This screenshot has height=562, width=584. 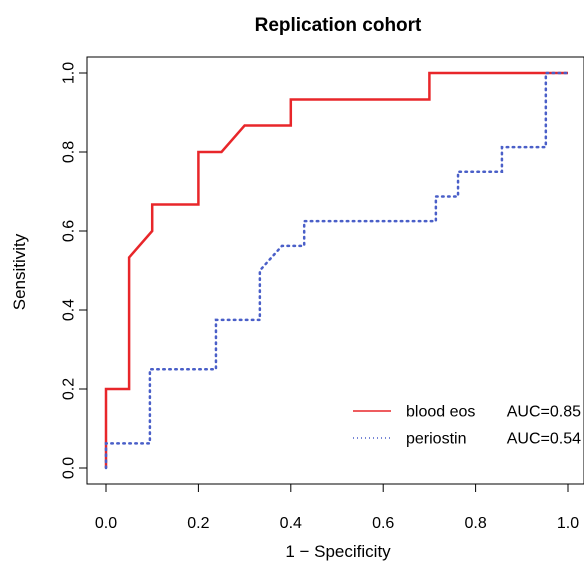 I want to click on legend-label: periostin, so click(x=436, y=439).